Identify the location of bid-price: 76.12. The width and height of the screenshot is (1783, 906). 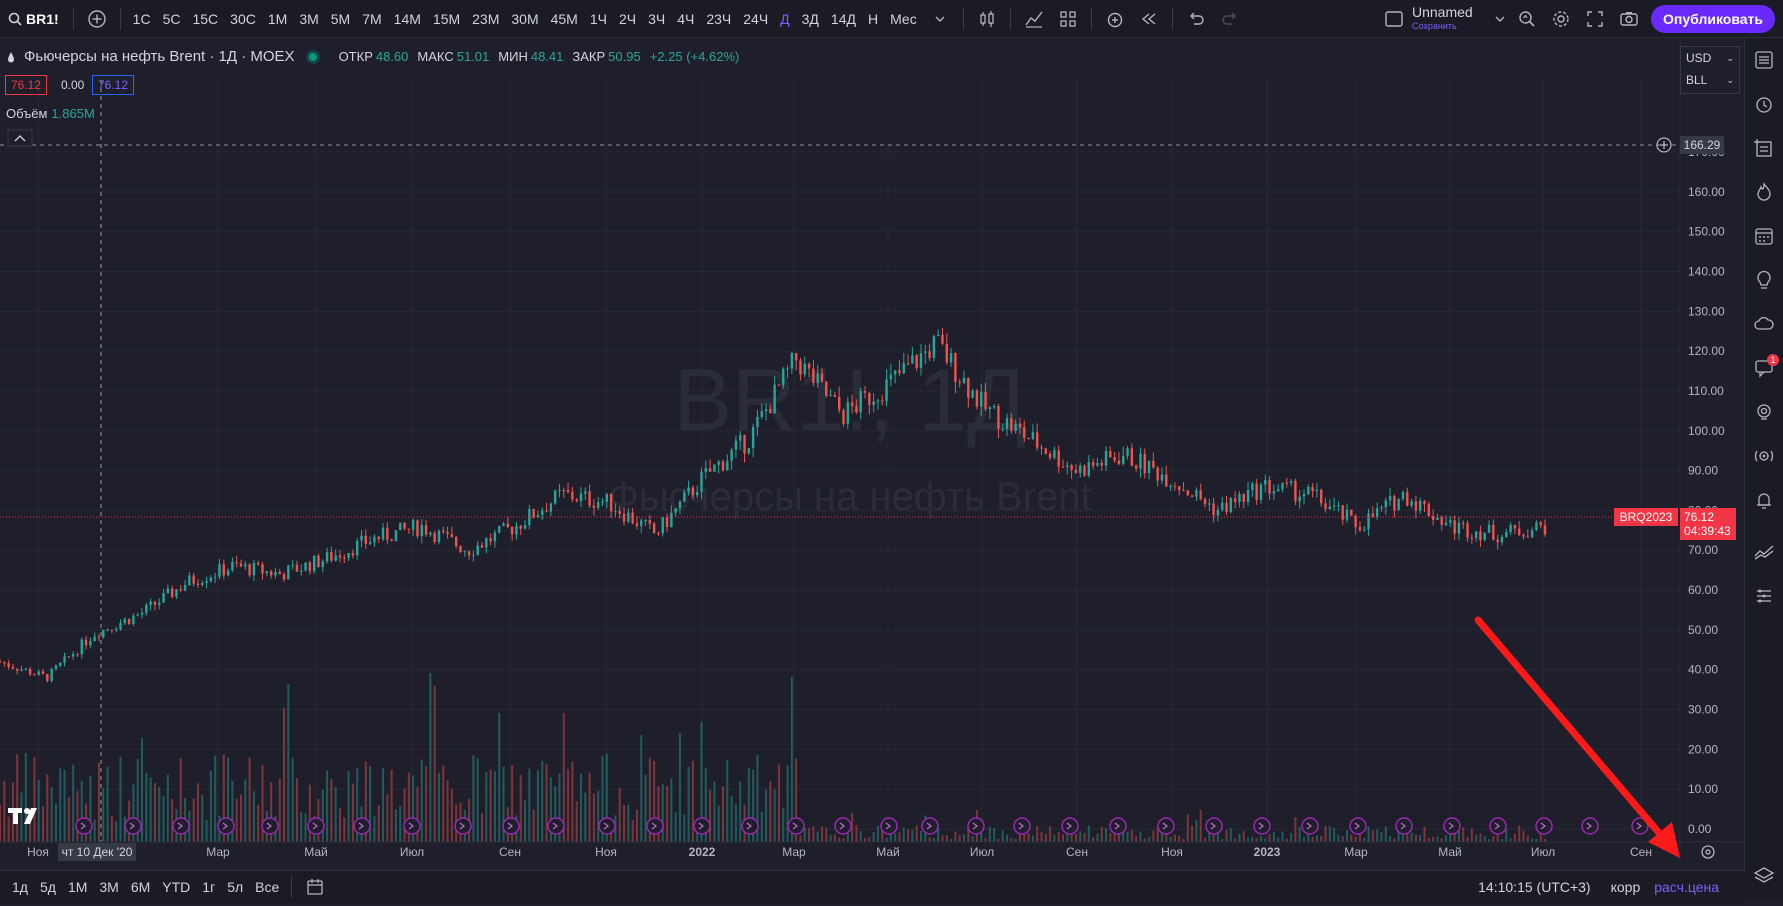
(26, 85).